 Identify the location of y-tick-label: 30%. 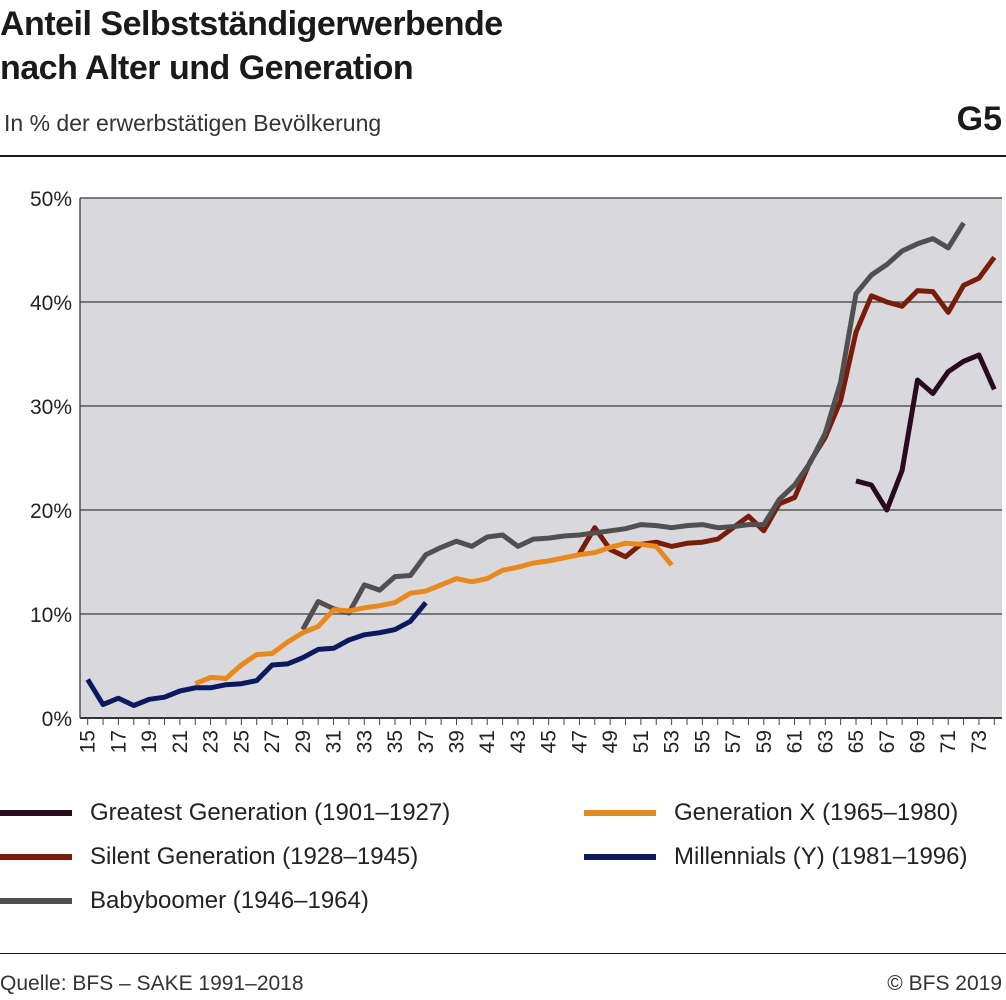
(51, 407).